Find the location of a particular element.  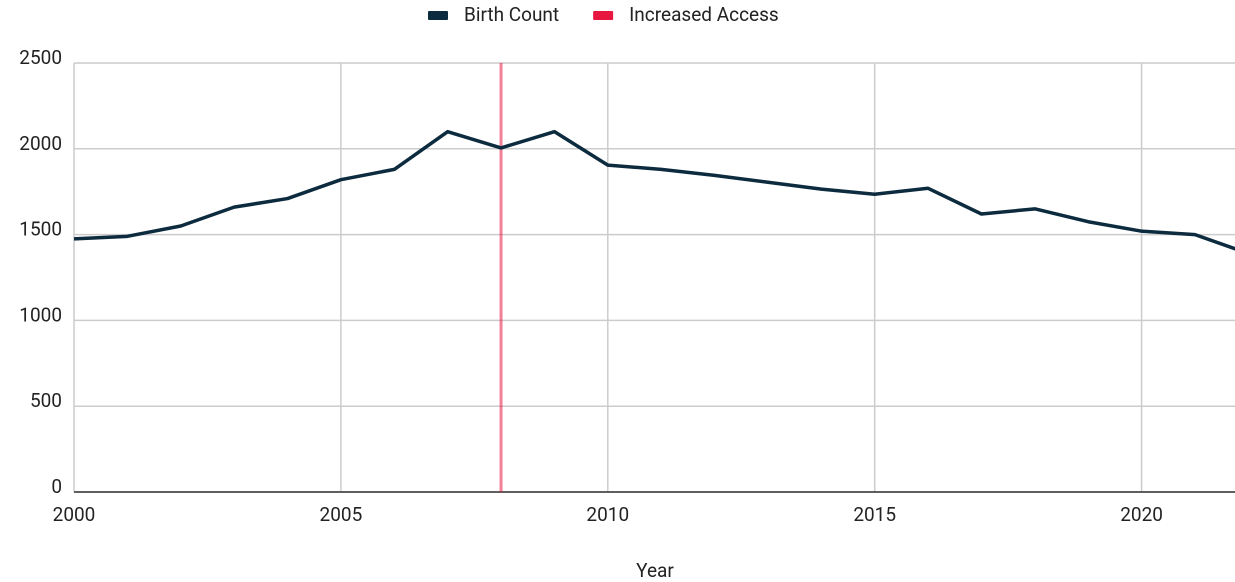

x-tick-label: 2000 is located at coordinates (74, 514).